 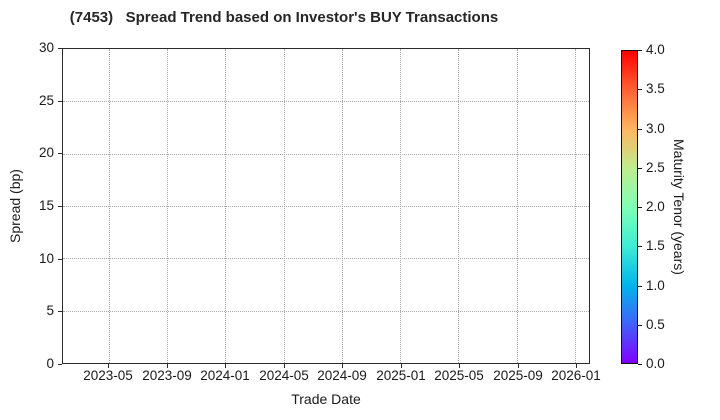 What do you see at coordinates (459, 375) in the screenshot?
I see `x-tick-label: 2025-05` at bounding box center [459, 375].